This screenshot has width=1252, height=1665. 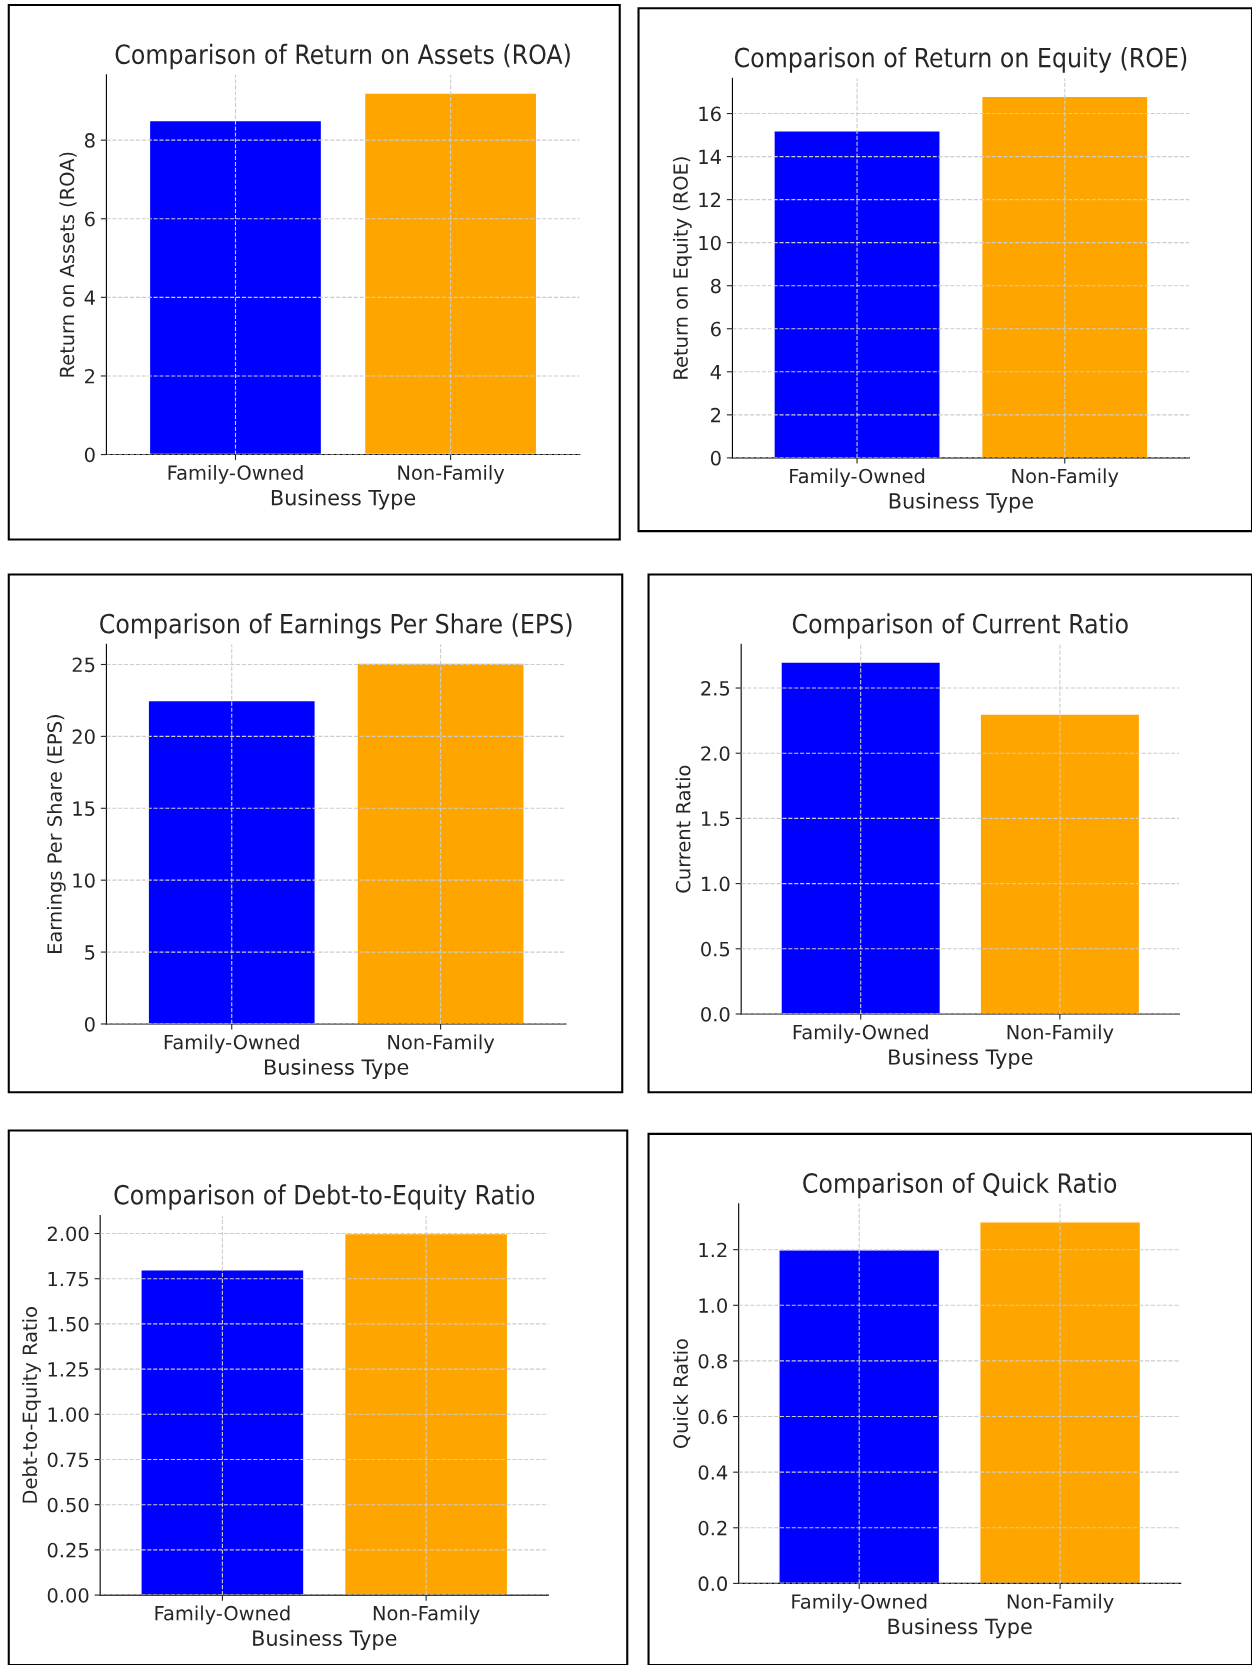 I want to click on y-tick-label: 1.50, so click(x=68, y=1324).